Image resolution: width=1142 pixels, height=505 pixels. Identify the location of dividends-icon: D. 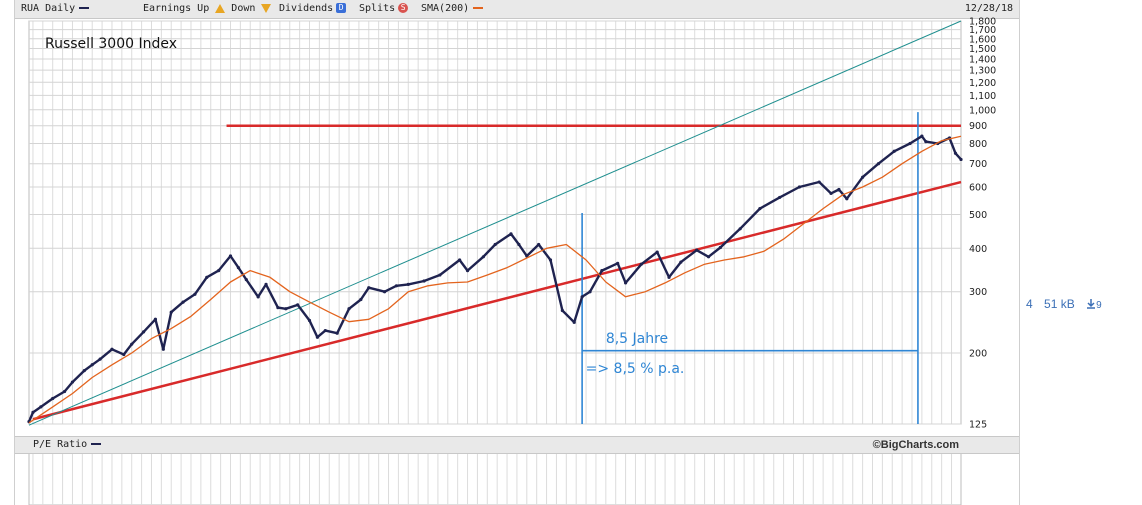
(341, 8).